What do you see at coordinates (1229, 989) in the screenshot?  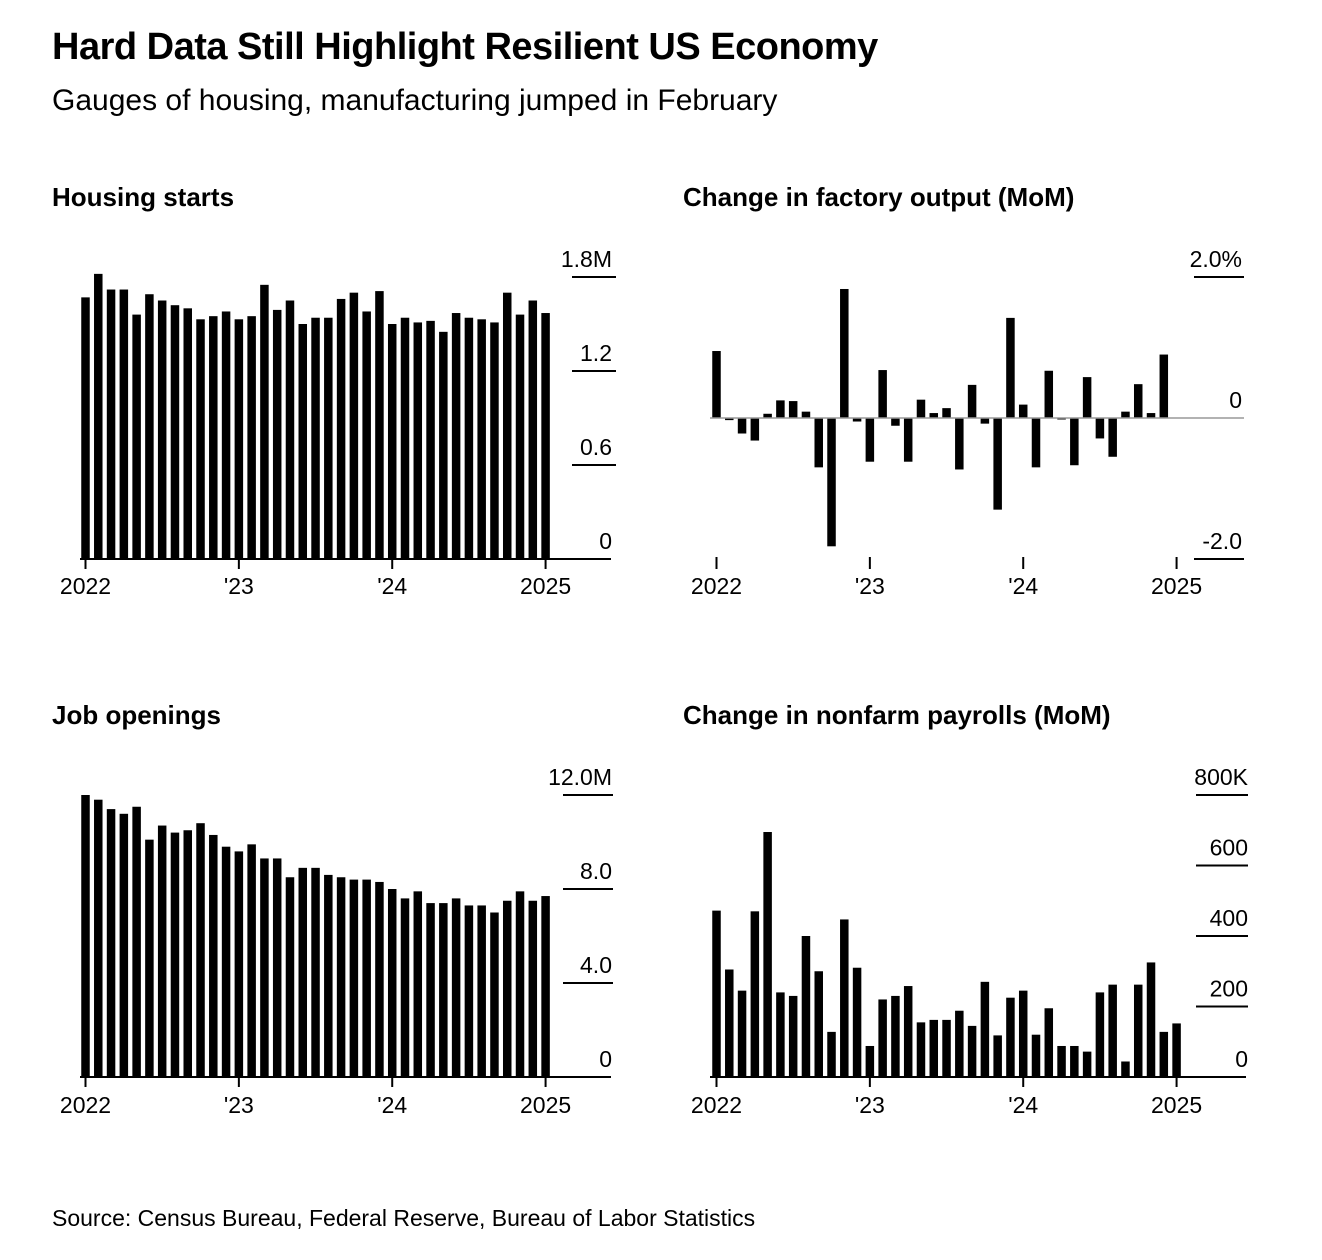 I see `chart4-ytick-label: 200` at bounding box center [1229, 989].